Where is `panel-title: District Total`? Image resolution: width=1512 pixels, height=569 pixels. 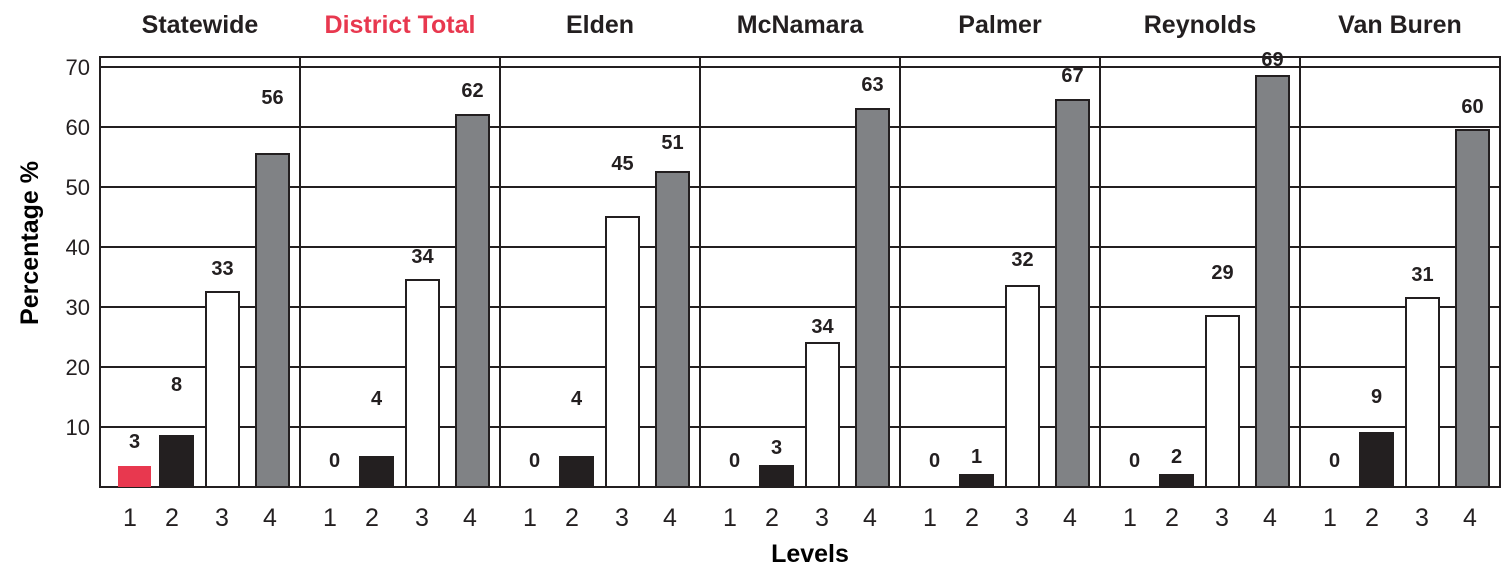
panel-title: District Total is located at coordinates (400, 25).